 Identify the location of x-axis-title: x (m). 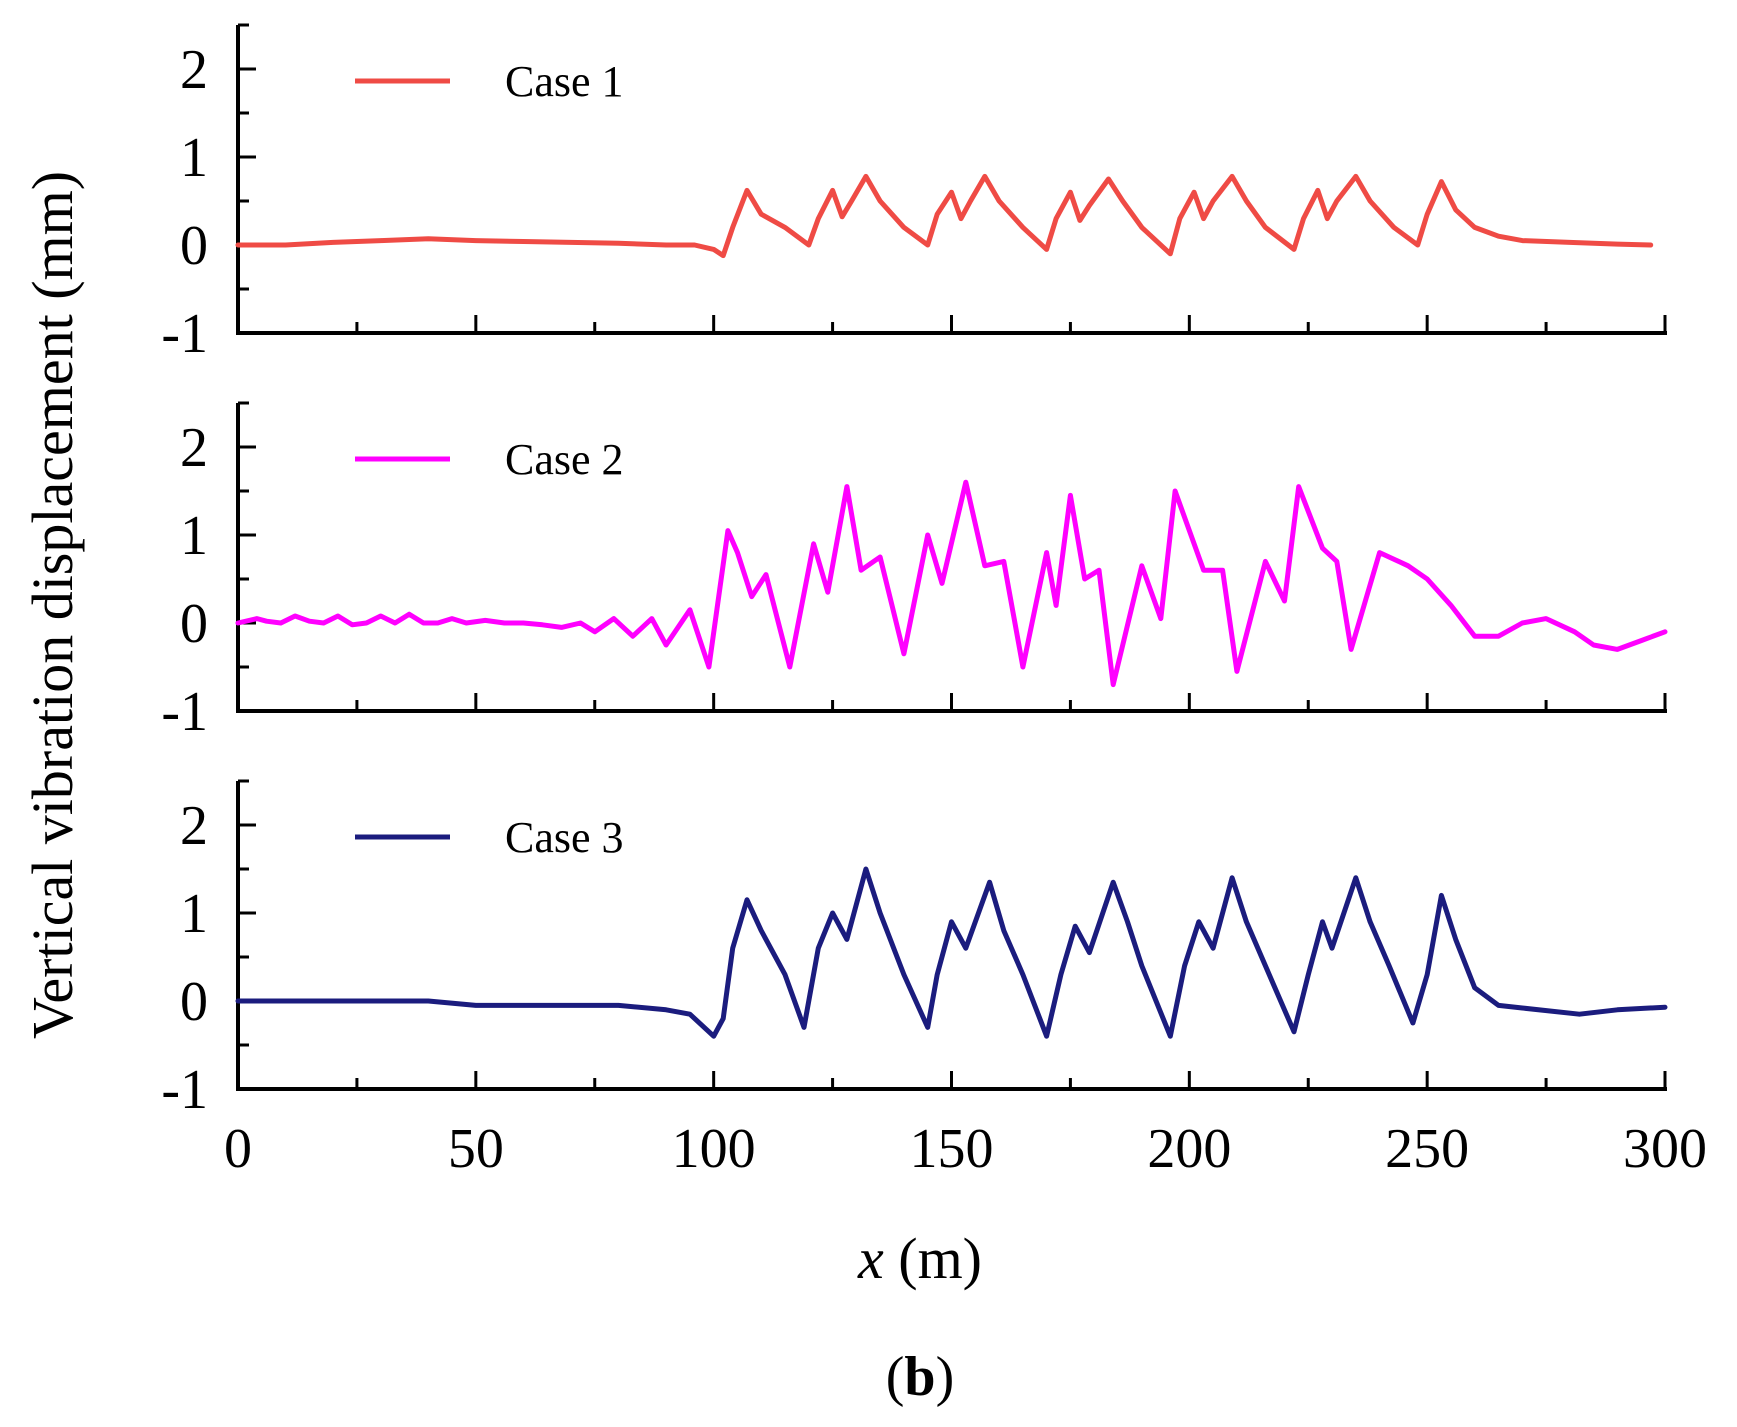
(919, 1258).